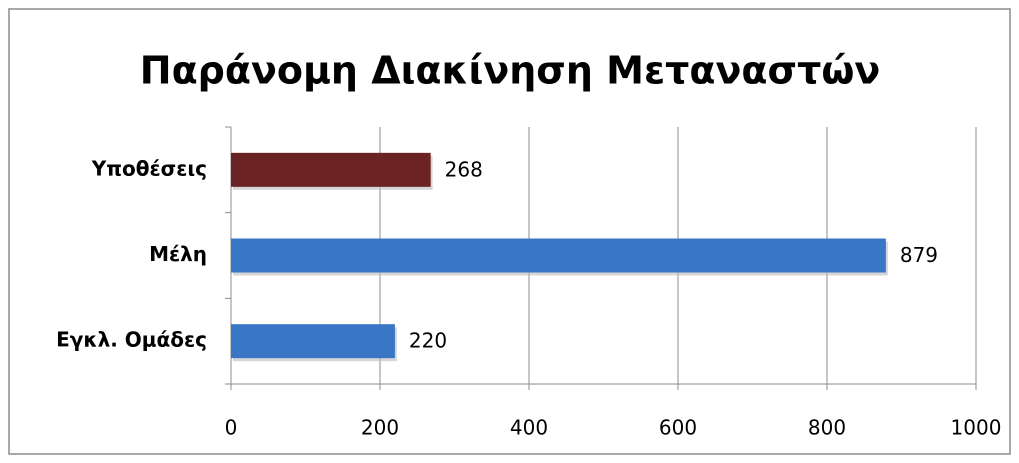  Describe the element at coordinates (178, 254) in the screenshot. I see `y-tick-label: Μέλη` at that location.